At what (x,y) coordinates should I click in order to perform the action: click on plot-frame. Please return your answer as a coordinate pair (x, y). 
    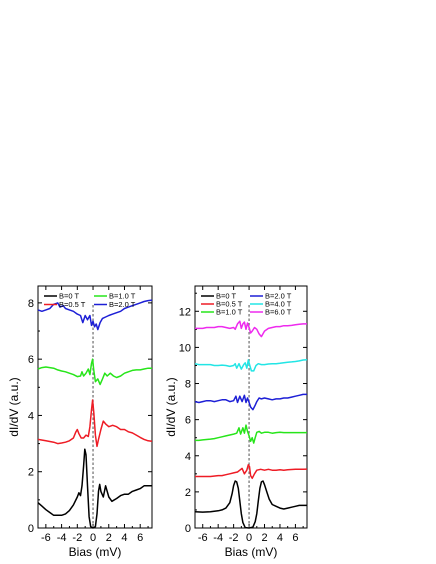
    Looking at the image, I should click on (95, 407).